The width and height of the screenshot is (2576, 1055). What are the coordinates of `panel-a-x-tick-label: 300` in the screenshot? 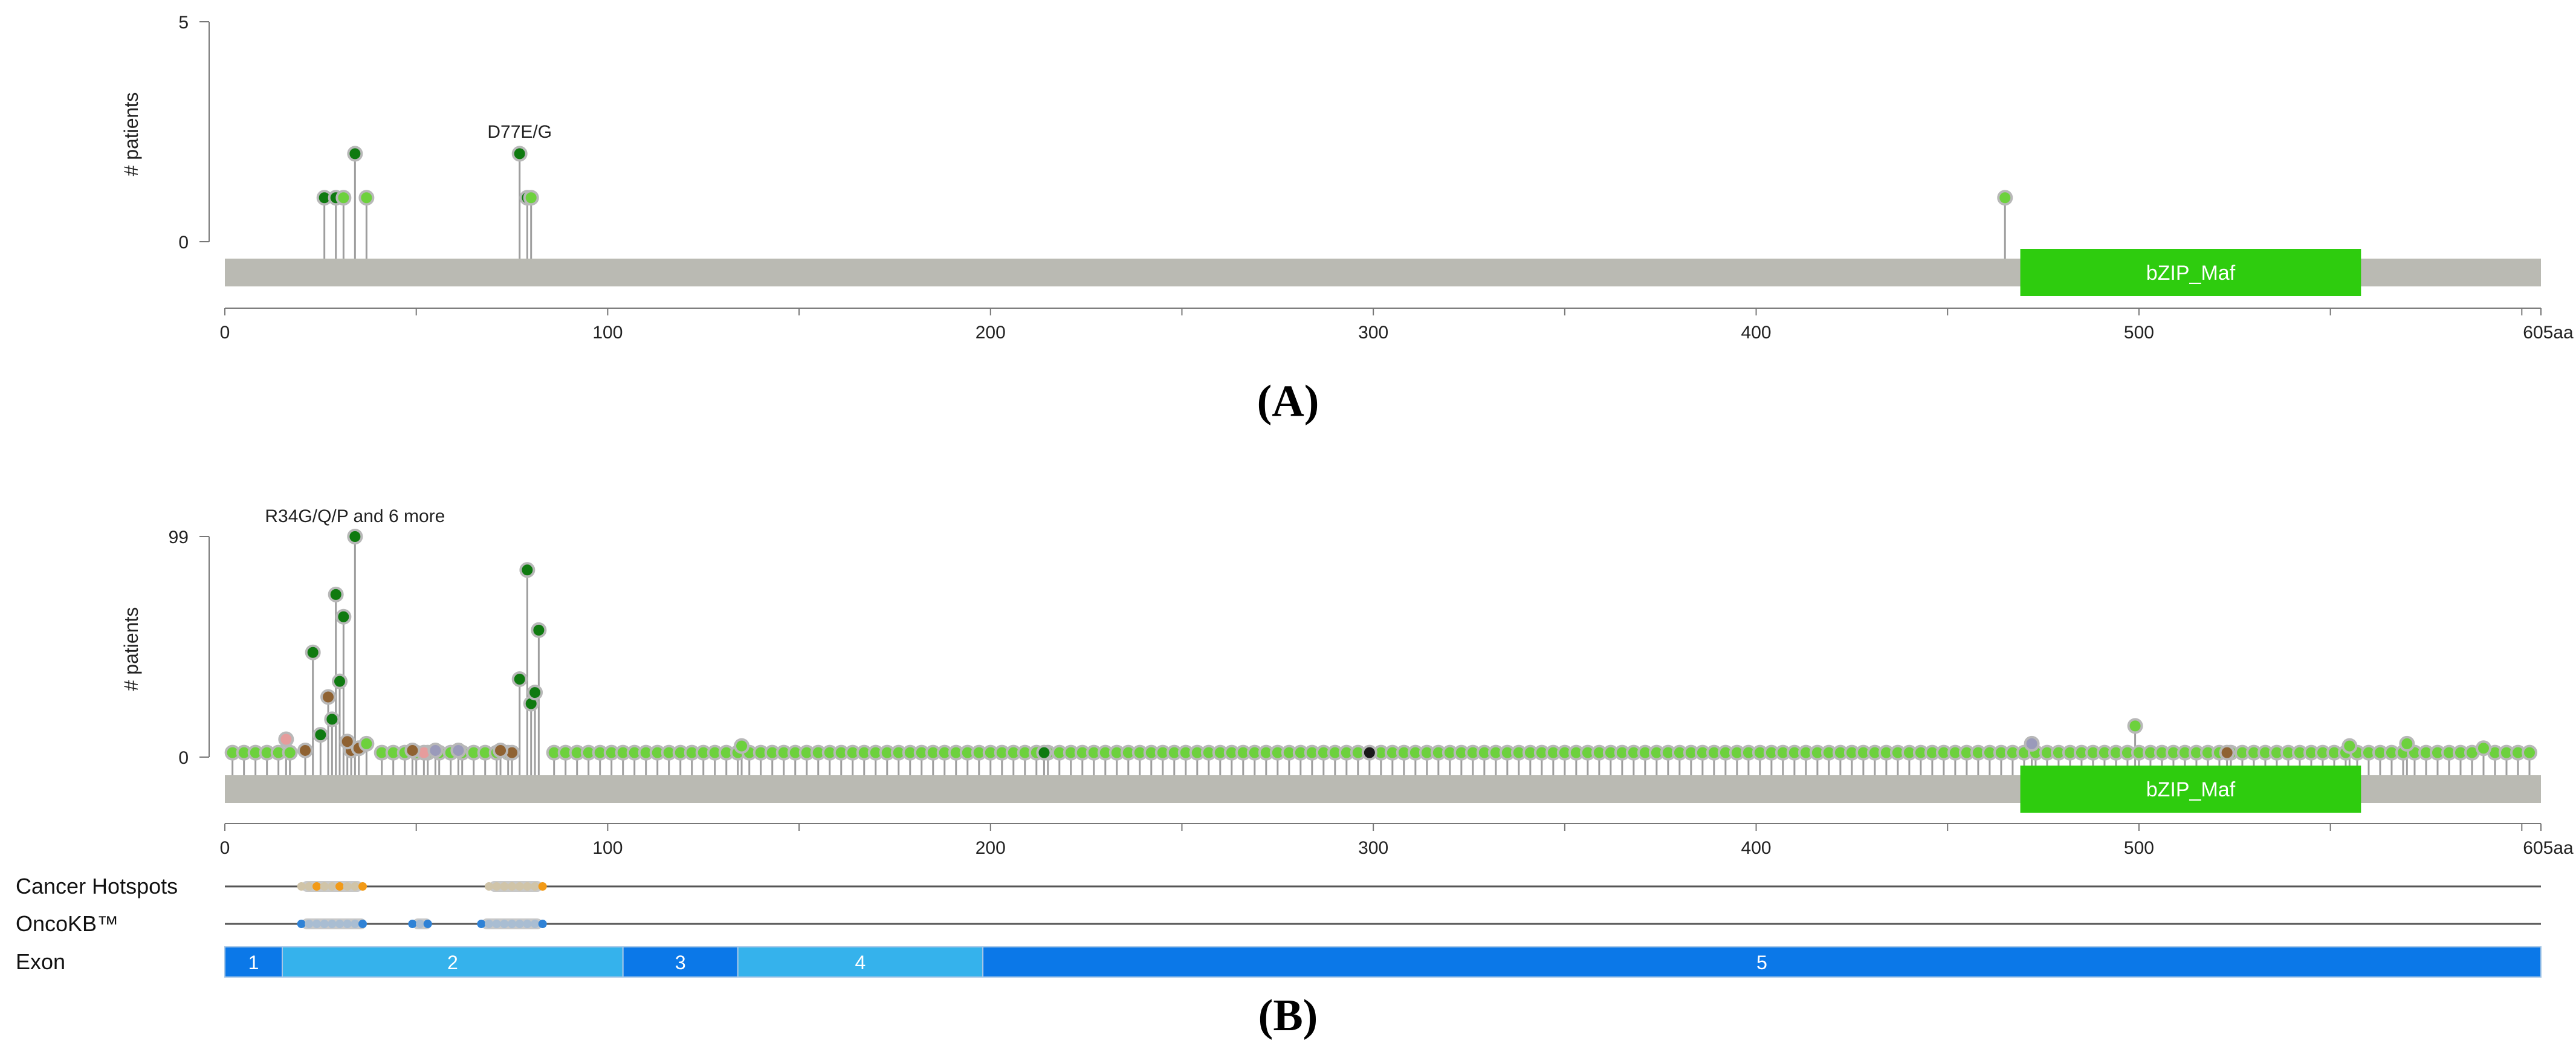 It's located at (1373, 333).